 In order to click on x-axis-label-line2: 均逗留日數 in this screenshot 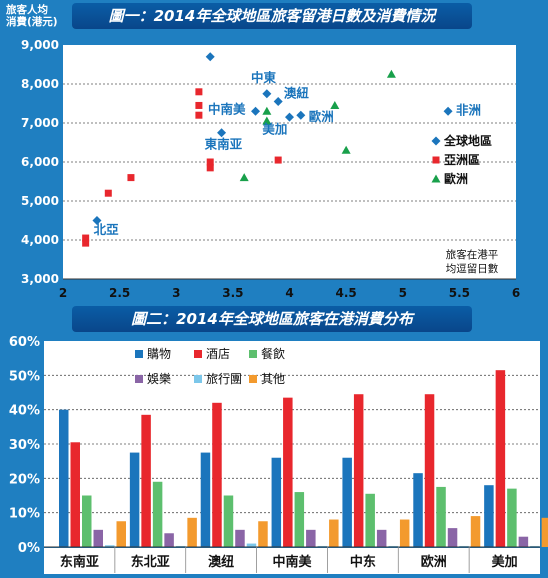, I will do `click(472, 268)`.